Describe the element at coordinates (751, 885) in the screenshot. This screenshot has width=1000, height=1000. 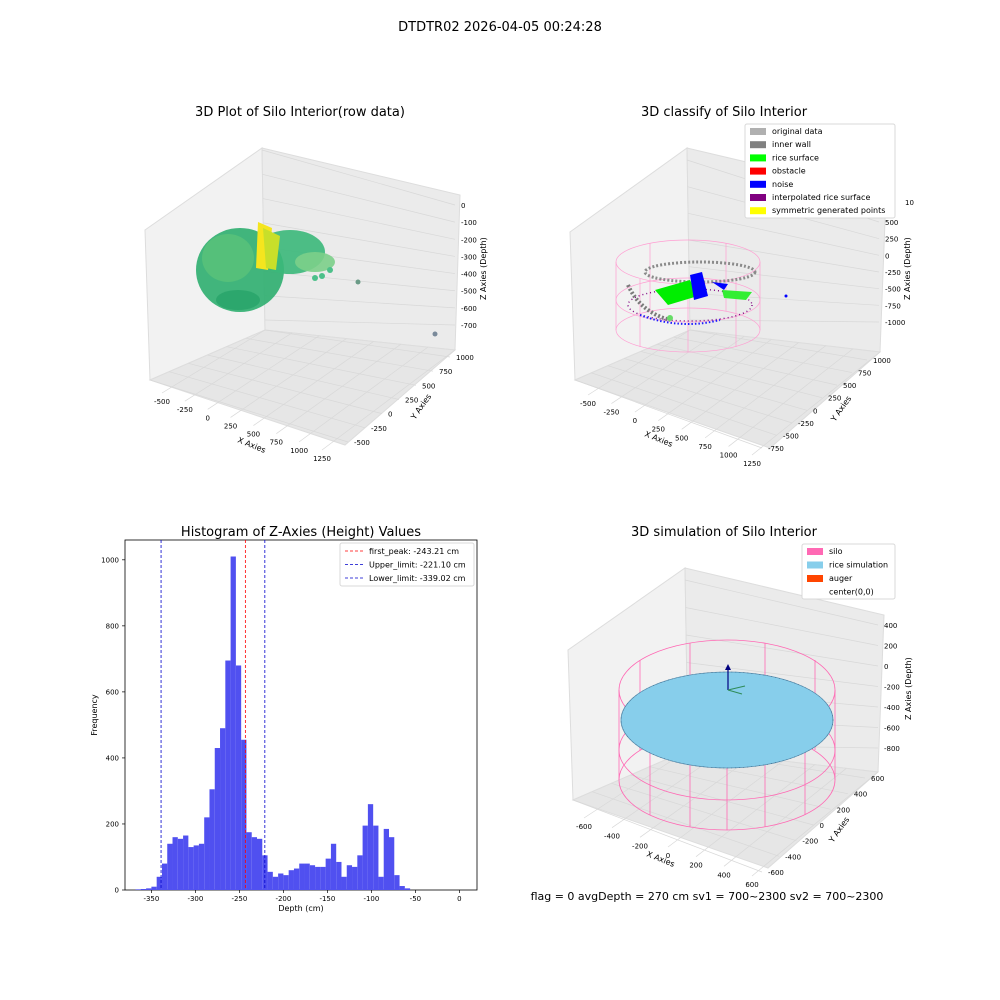
I see `x-tick-label: 600` at that location.